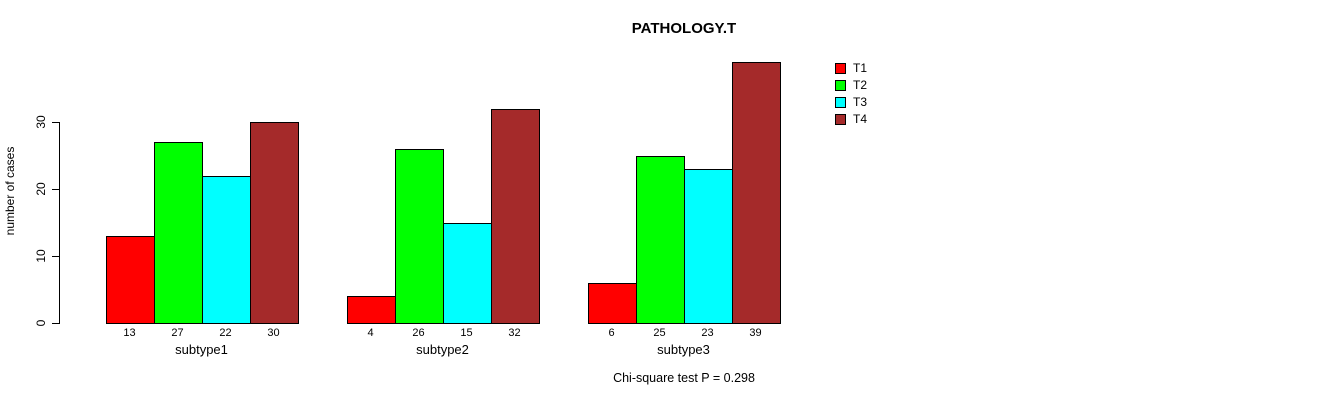 The width and height of the screenshot is (1340, 400). What do you see at coordinates (707, 333) in the screenshot?
I see `bar-value-label: 23` at bounding box center [707, 333].